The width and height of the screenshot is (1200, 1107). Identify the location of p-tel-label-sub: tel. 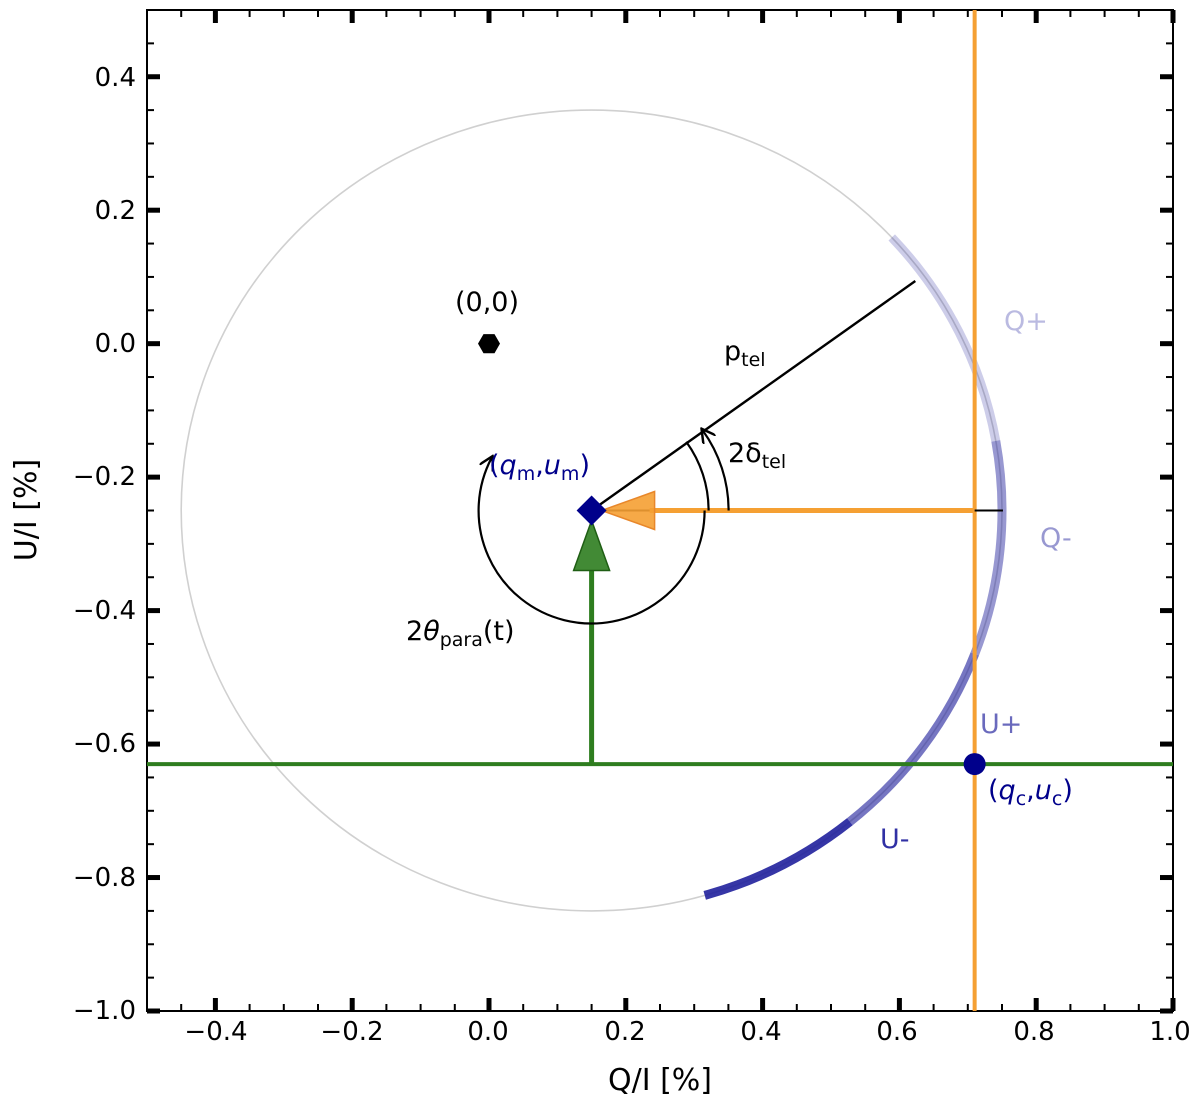
(753, 360).